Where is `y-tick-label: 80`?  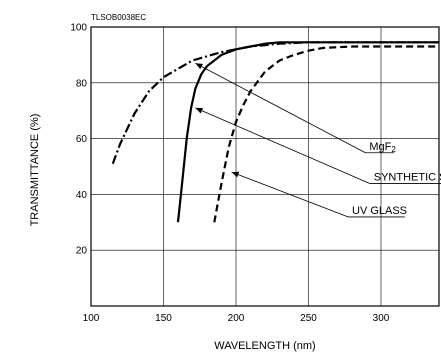
y-tick-label: 80 is located at coordinates (82, 83).